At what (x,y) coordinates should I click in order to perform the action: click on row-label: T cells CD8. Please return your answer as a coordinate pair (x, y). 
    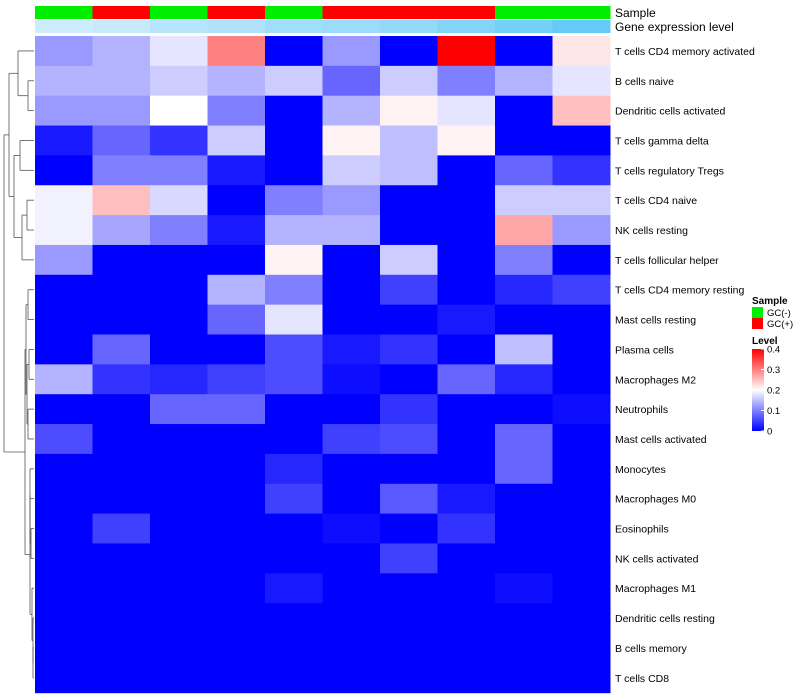
    Looking at the image, I should click on (642, 679).